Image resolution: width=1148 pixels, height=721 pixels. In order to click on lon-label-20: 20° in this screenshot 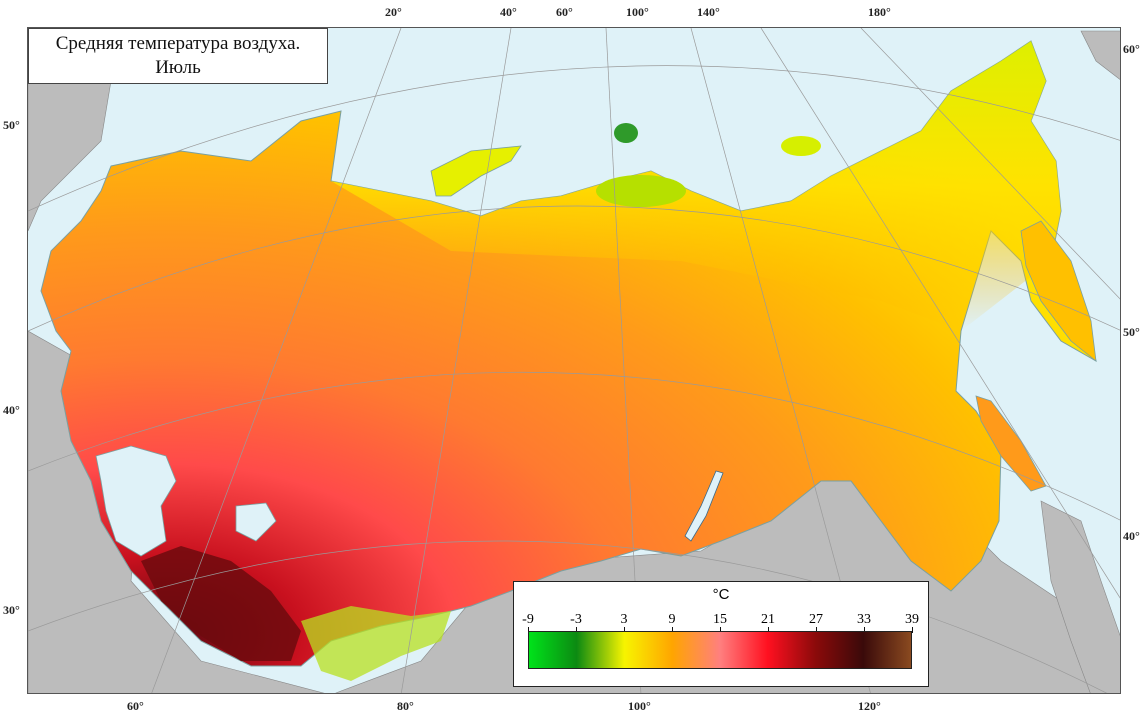, I will do `click(393, 12)`.